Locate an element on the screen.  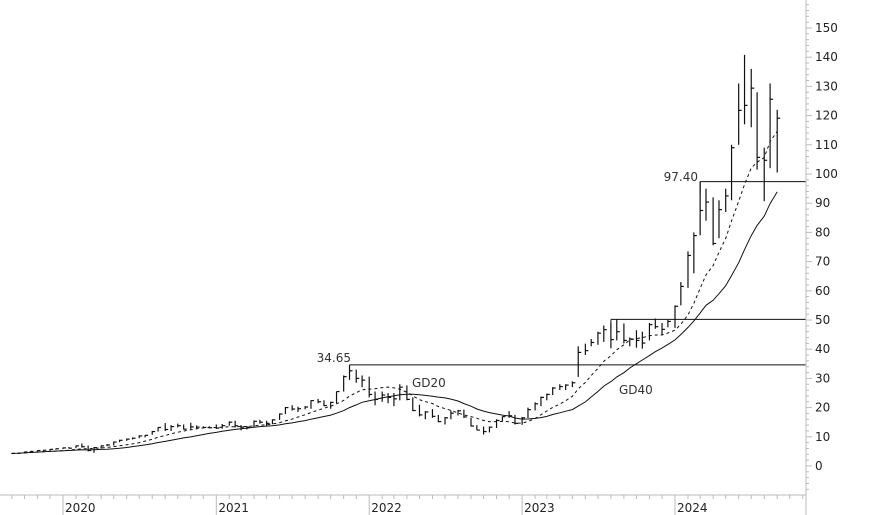
level-label-97-40: 97.40 is located at coordinates (681, 177).